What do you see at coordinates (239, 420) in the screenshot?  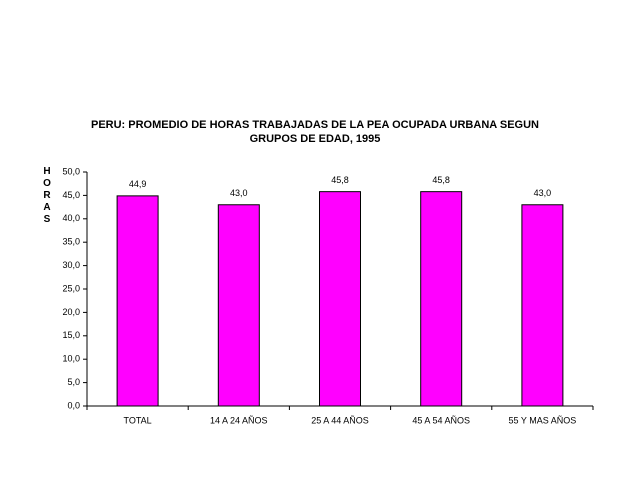 I see `x-tick-label: 14 A 24 AÑOS` at bounding box center [239, 420].